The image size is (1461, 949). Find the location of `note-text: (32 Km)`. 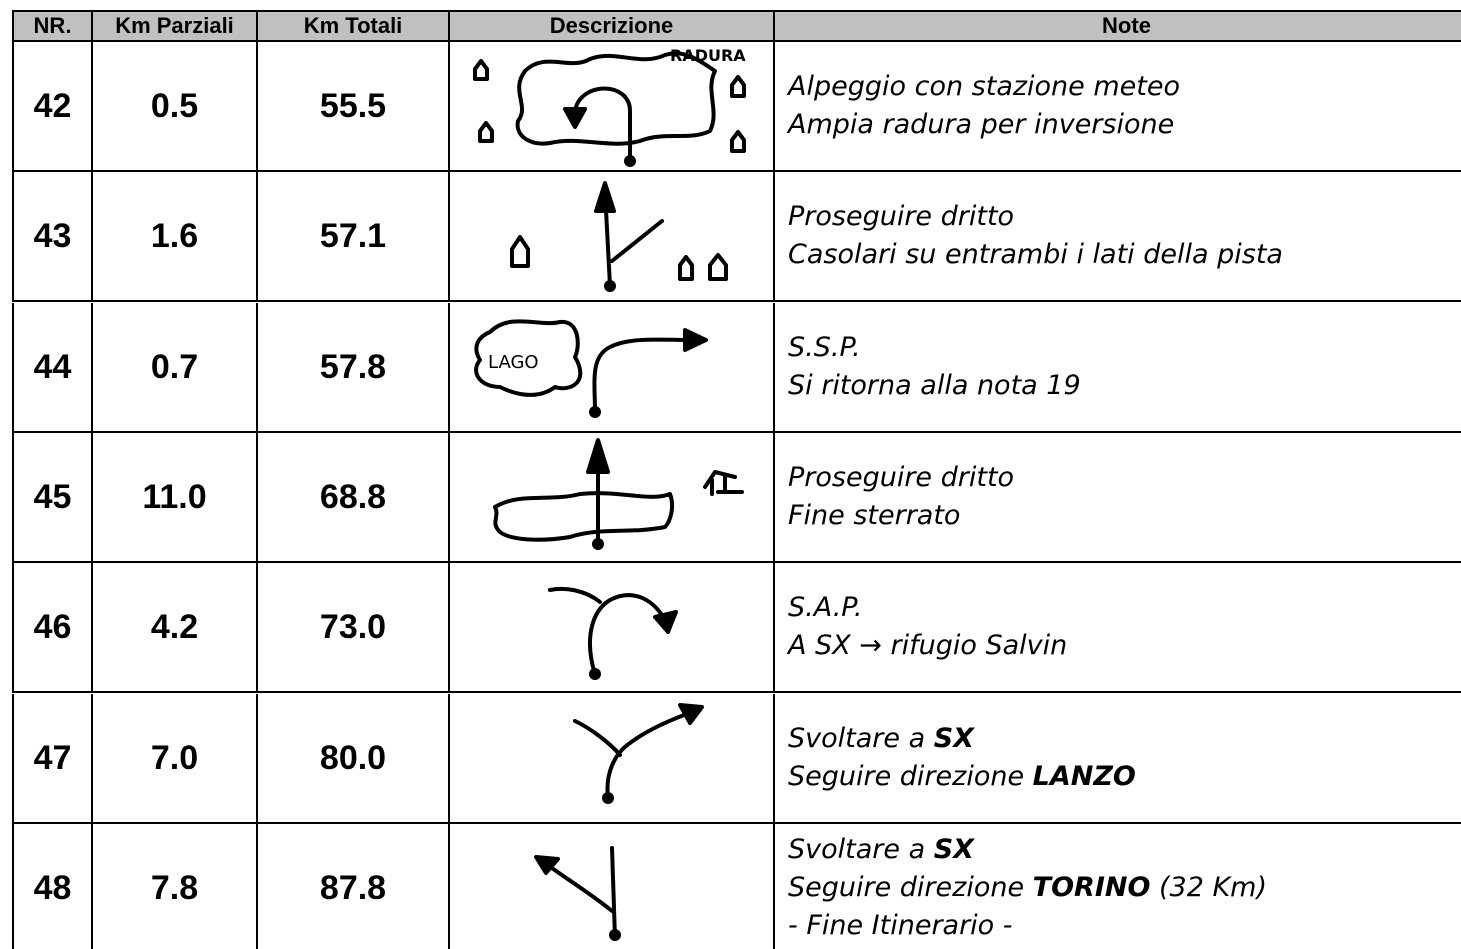

note-text: (32 Km) is located at coordinates (1209, 887).